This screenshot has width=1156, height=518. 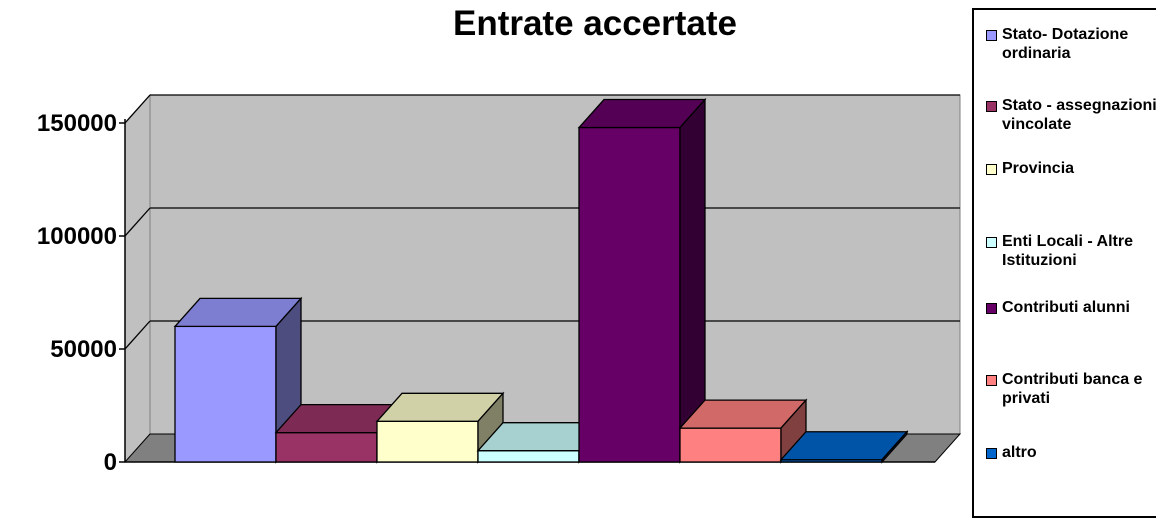 What do you see at coordinates (1067, 251) in the screenshot?
I see `legend-label: Enti Locali - Altre Istituzioni` at bounding box center [1067, 251].